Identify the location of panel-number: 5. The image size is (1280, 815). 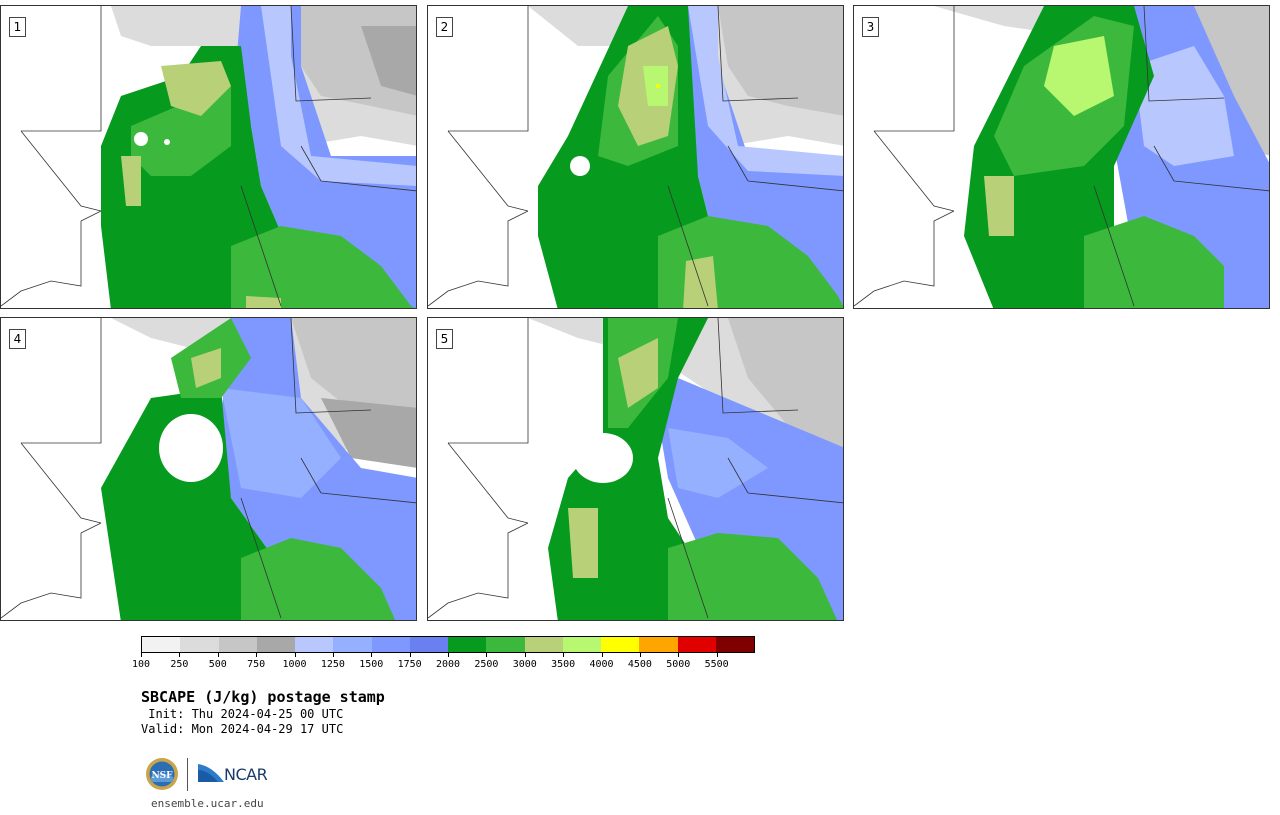
(444, 339).